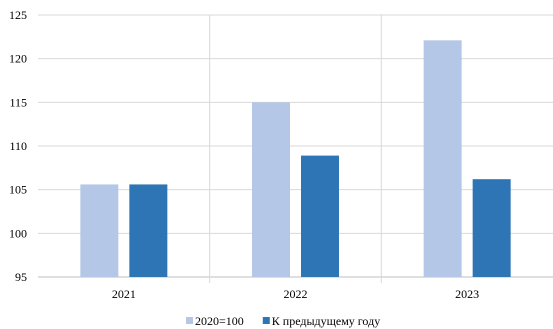 The width and height of the screenshot is (553, 329). What do you see at coordinates (124, 294) in the screenshot?
I see `x-tick-label: 2021` at bounding box center [124, 294].